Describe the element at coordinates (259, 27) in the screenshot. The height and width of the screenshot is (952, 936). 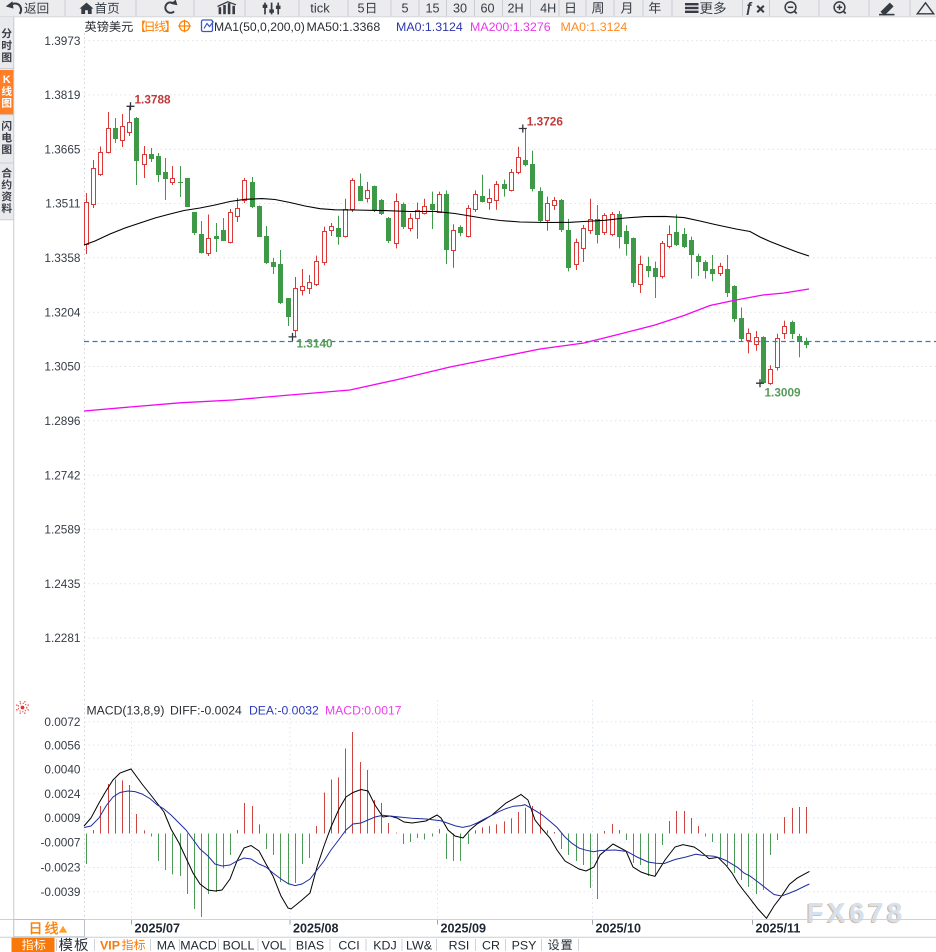
I see `svg-text: MA1(50,0,200,0)` at that location.